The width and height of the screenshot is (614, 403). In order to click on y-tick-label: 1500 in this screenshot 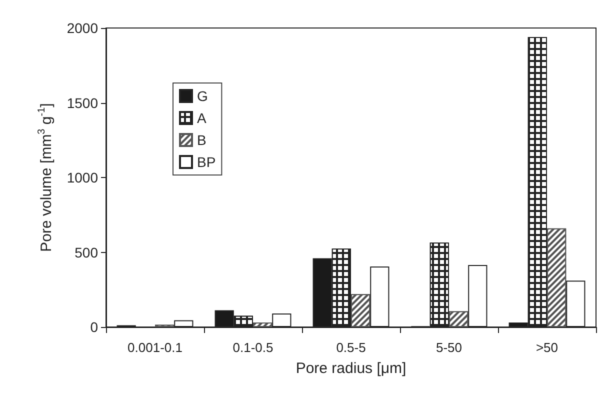, I will do `click(82, 102)`.